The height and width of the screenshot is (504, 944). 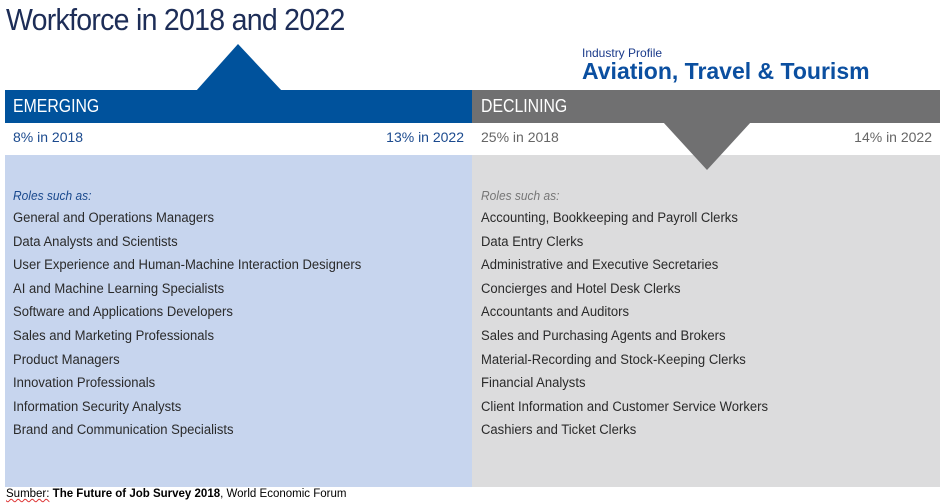 I want to click on page-title: Workforce in 2018 and 2022, so click(x=175, y=19).